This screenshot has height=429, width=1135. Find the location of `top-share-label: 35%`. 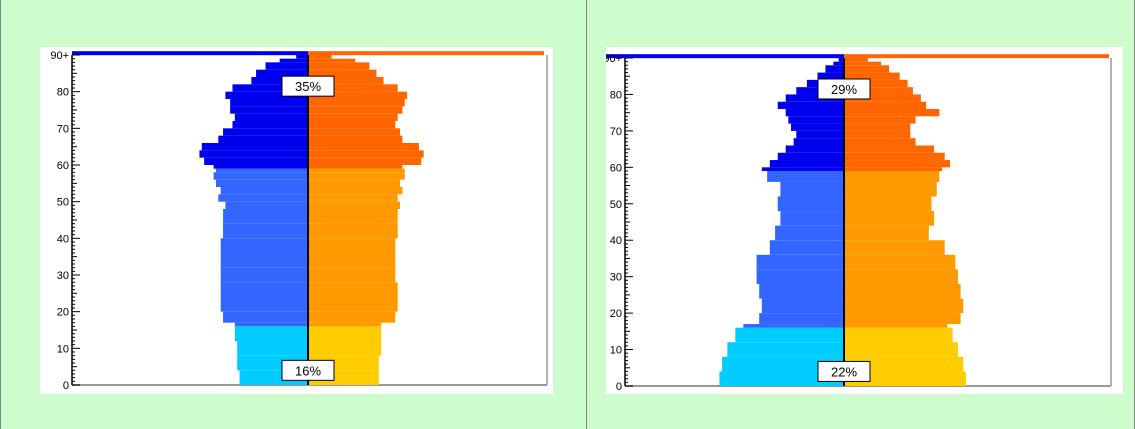

top-share-label: 35% is located at coordinates (308, 86).